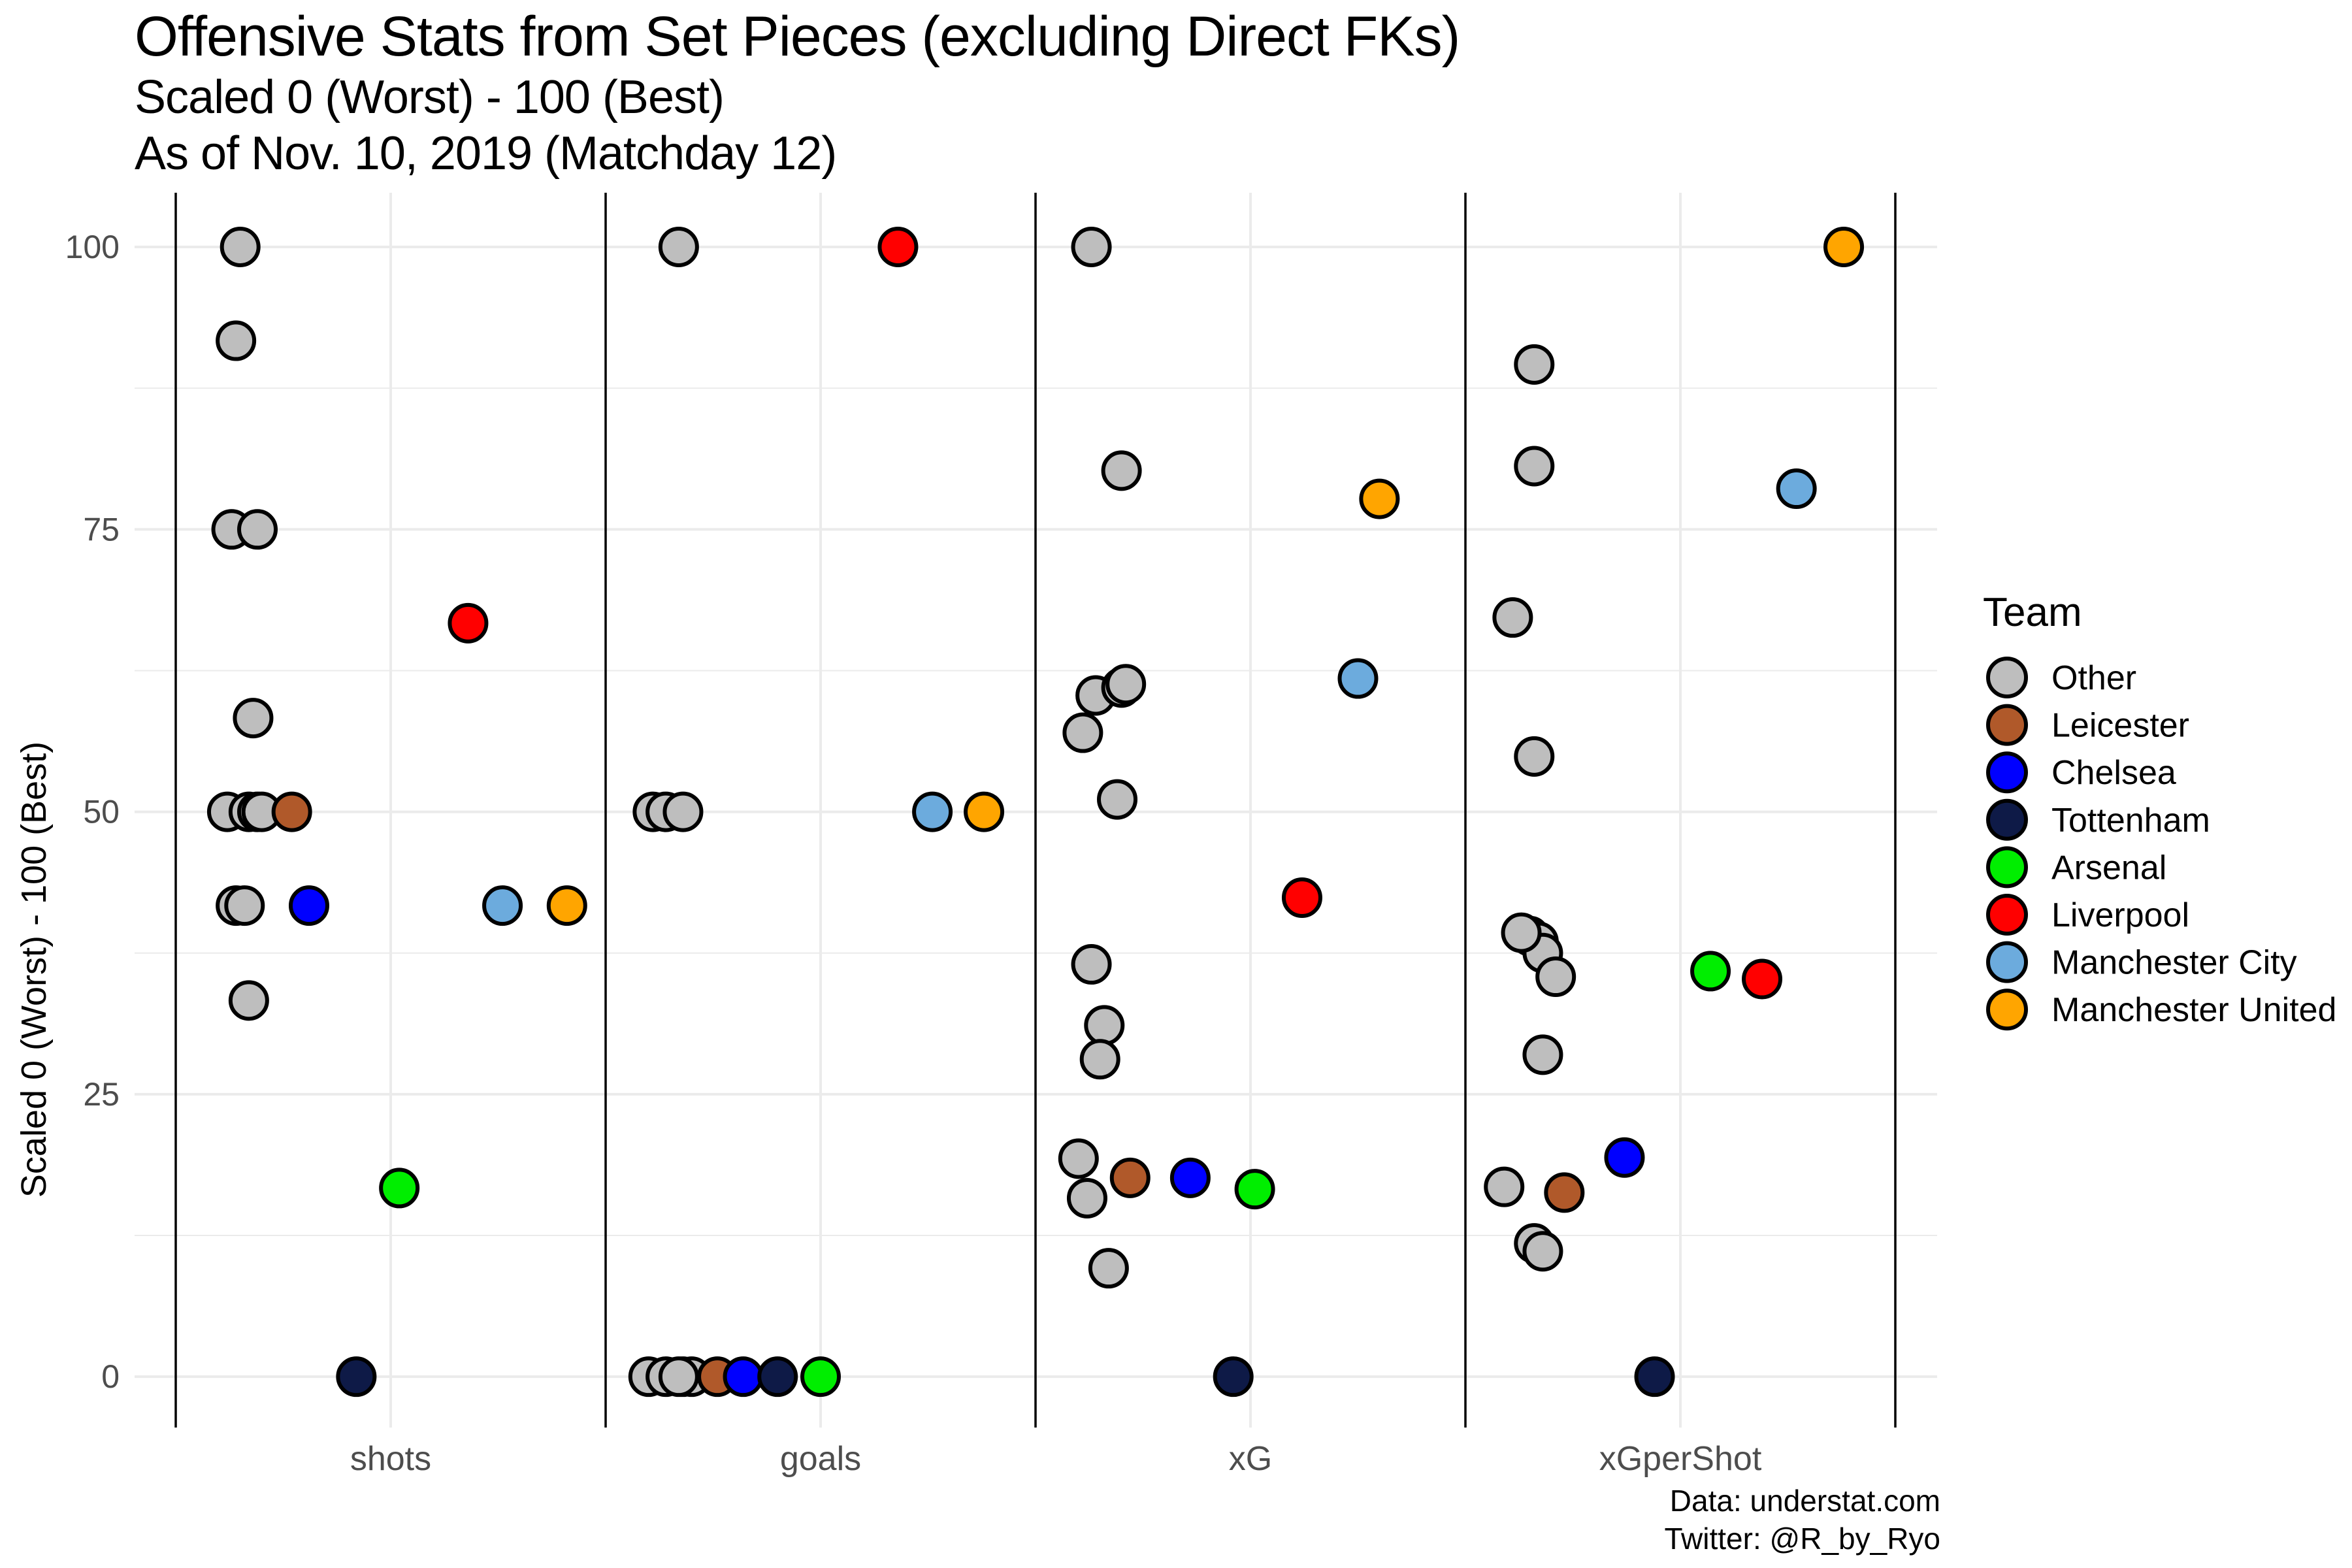 The image size is (2352, 1568). I want to click on legend-label: Arsenal, so click(2108, 868).